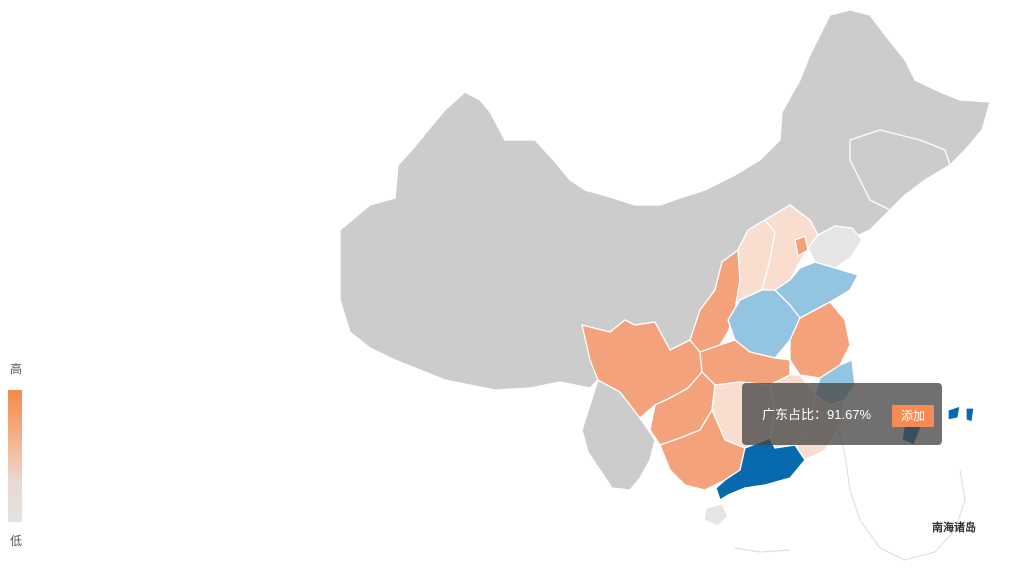  What do you see at coordinates (816, 290) in the screenshot?
I see `region-shandong` at bounding box center [816, 290].